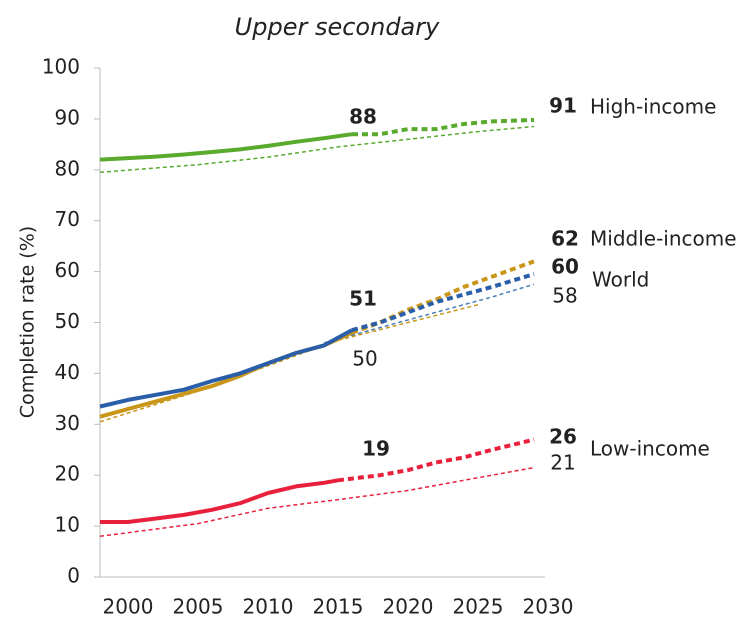 This screenshot has height=618, width=740. Describe the element at coordinates (620, 280) in the screenshot. I see `series-label: World` at that location.